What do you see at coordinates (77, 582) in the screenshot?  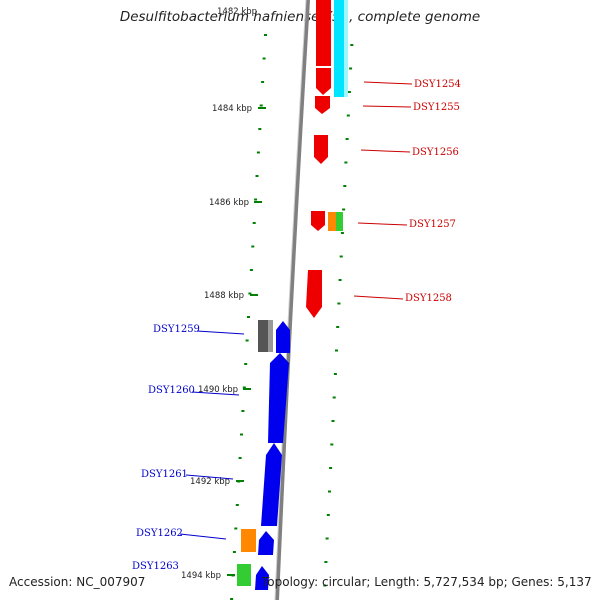 I see `accession-text: Accession: NC_007907` at bounding box center [77, 582].